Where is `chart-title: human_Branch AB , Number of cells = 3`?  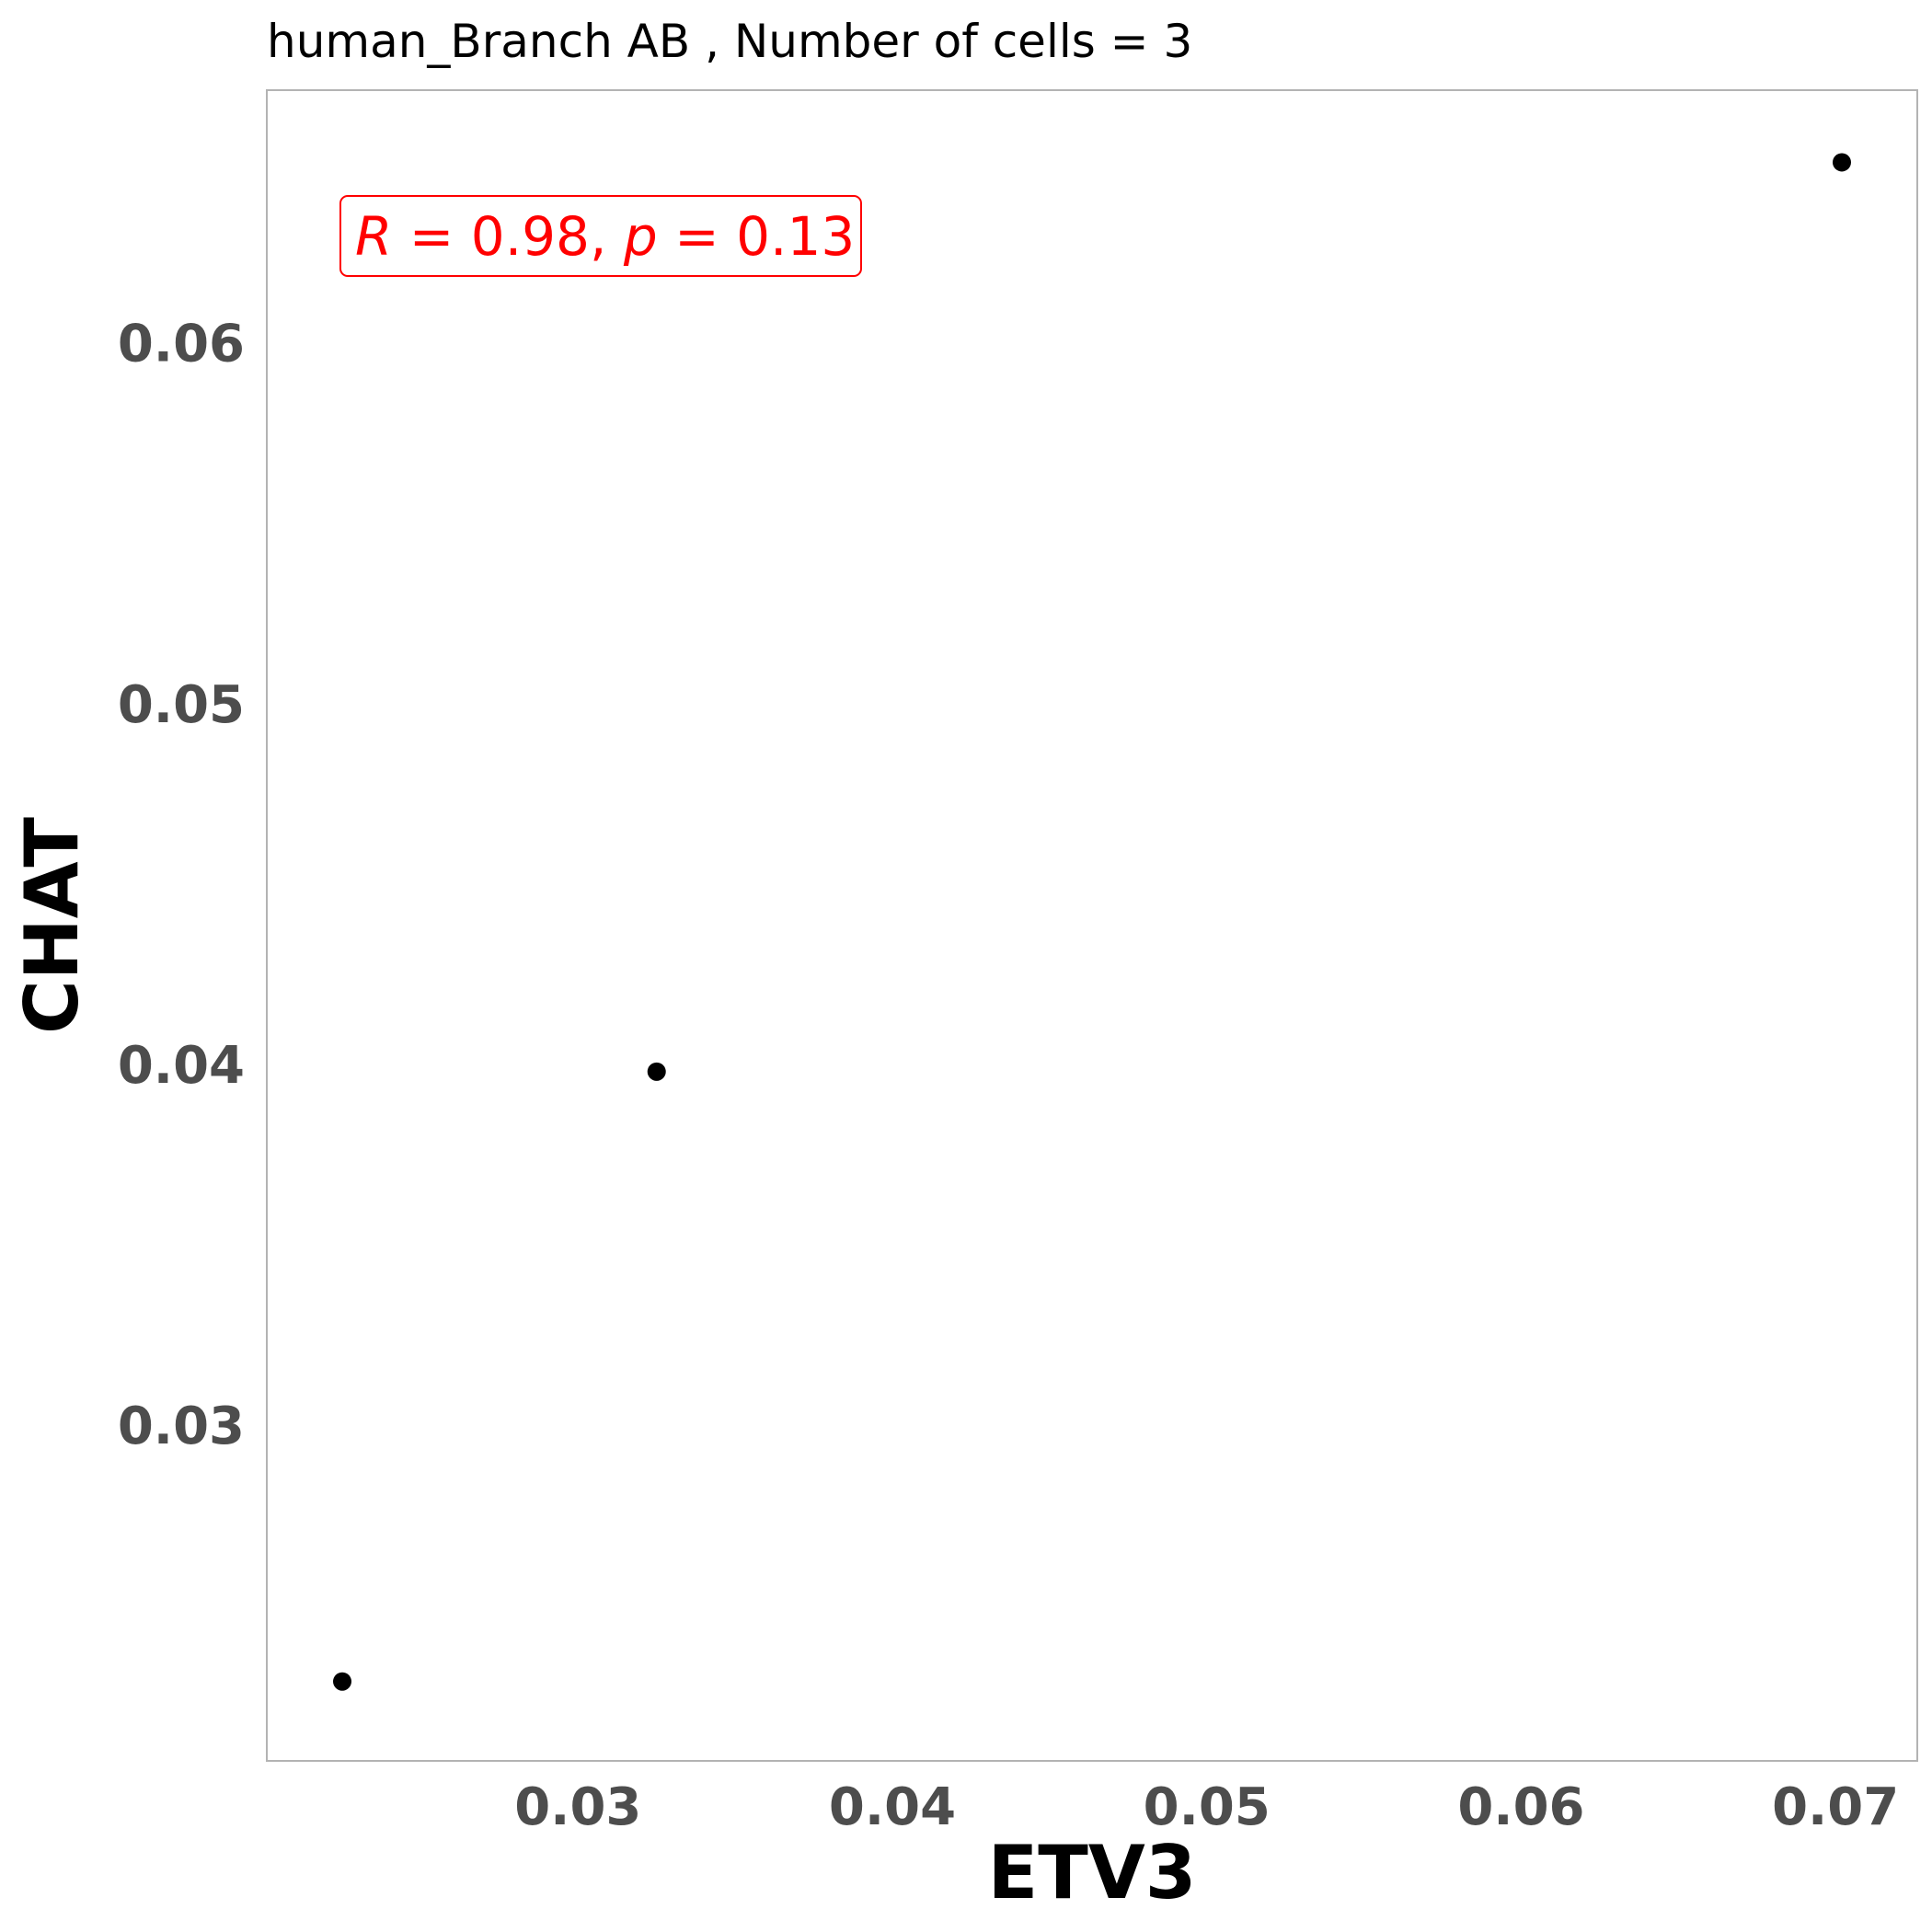 chart-title: human_Branch AB , Number of cells = 3 is located at coordinates (729, 41).